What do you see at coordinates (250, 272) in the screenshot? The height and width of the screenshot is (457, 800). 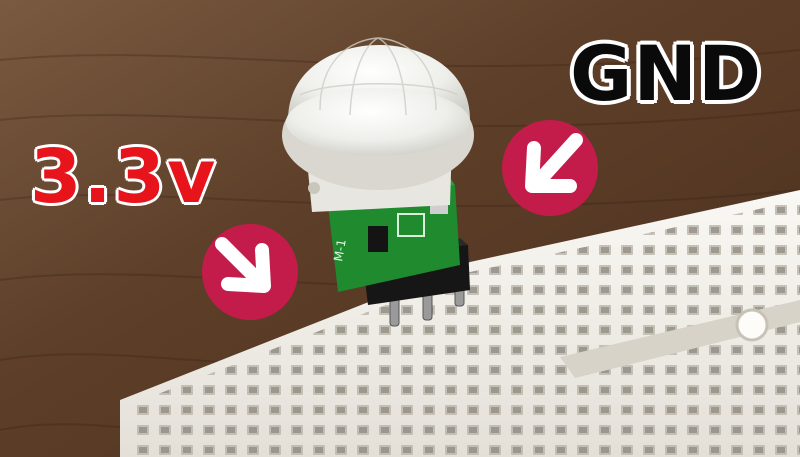 I see `arrow-down-right-icon` at bounding box center [250, 272].